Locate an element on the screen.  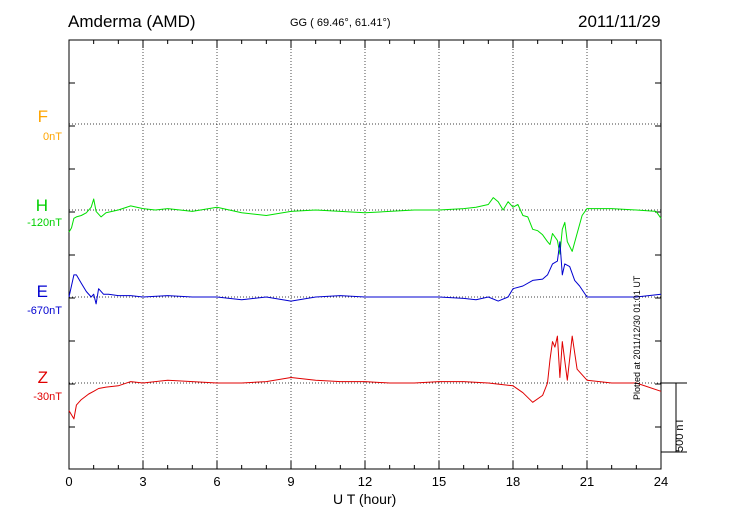
series-line-e is located at coordinates (365, 273).